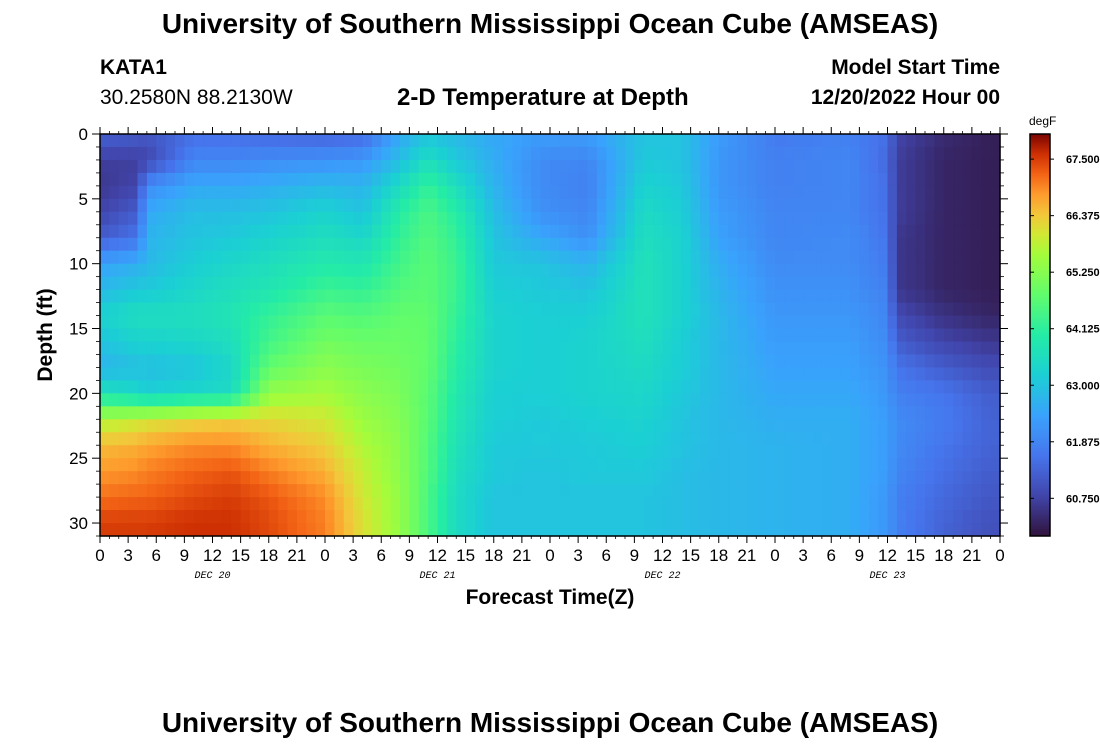 The width and height of the screenshot is (1100, 750). What do you see at coordinates (887, 555) in the screenshot?
I see `x-tick-label: 12` at bounding box center [887, 555].